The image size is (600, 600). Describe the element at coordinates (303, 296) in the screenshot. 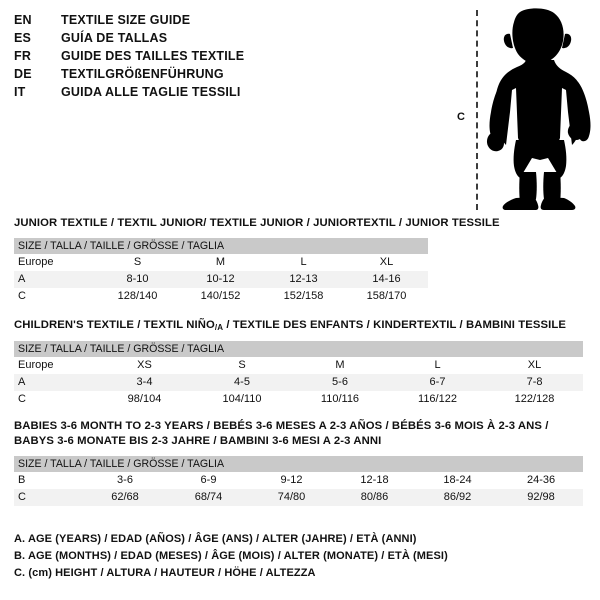

I see `cell-value: 152/158` at that location.